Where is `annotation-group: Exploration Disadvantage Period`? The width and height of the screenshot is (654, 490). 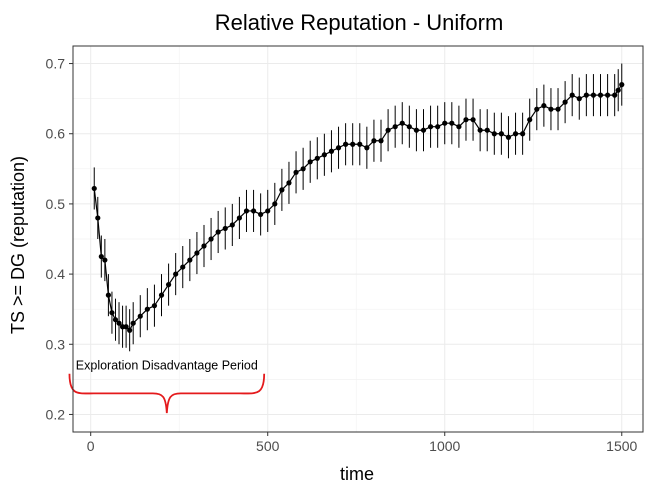 annotation-group: Exploration Disadvantage Period is located at coordinates (167, 386).